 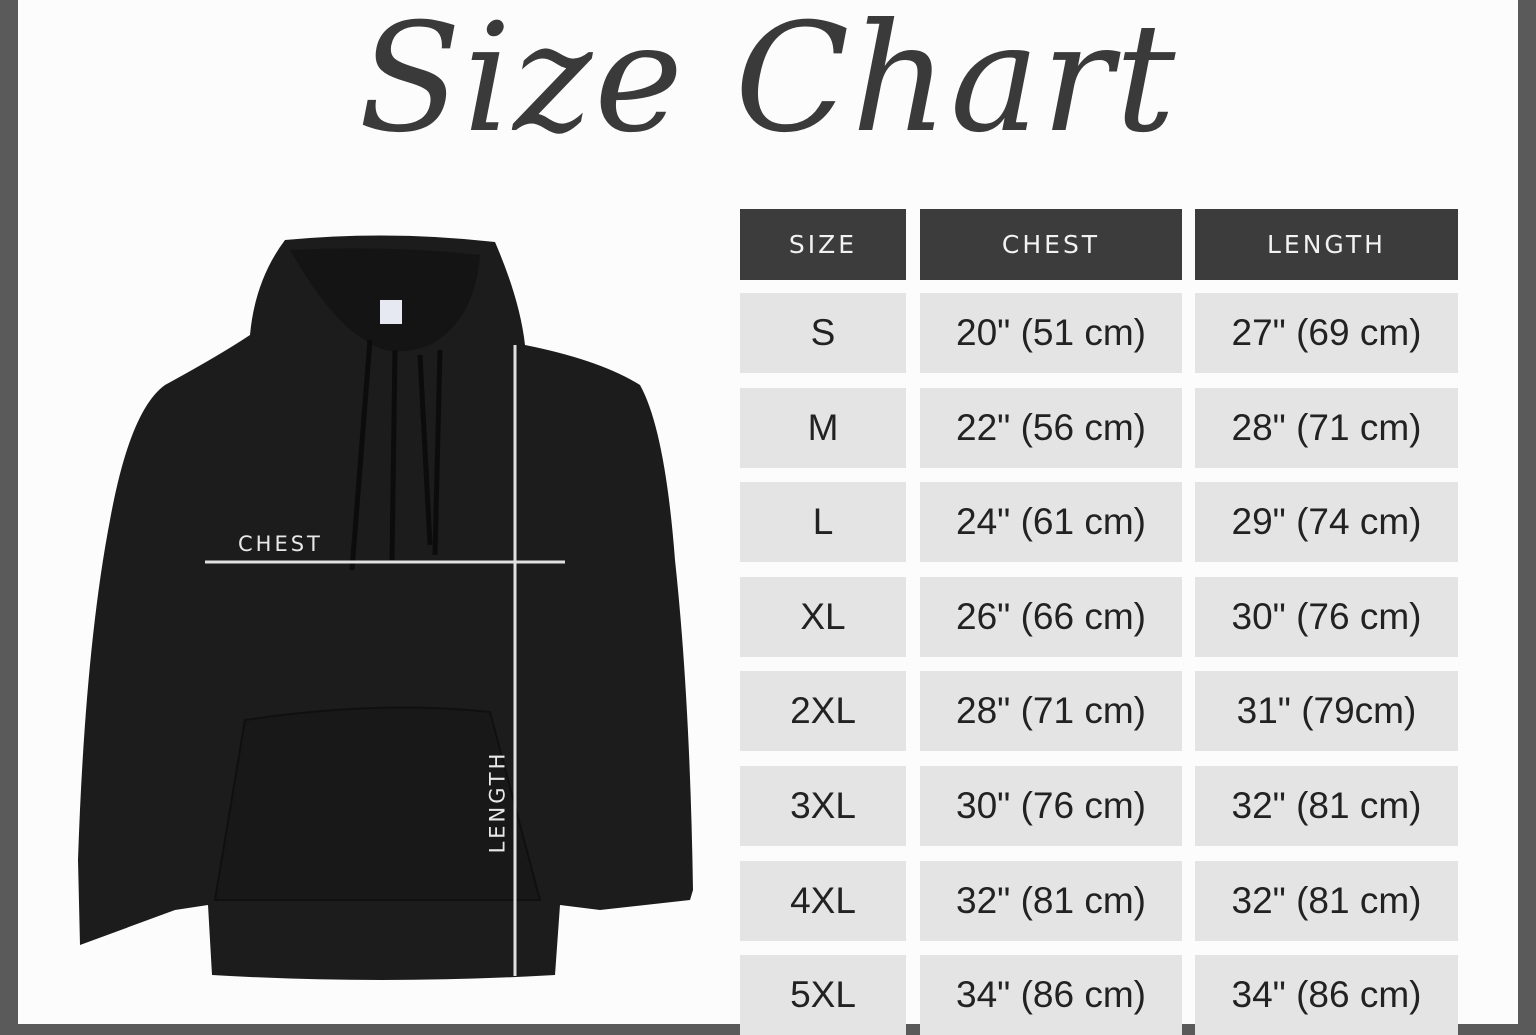 I want to click on page-title: Size Chart, so click(x=768, y=83).